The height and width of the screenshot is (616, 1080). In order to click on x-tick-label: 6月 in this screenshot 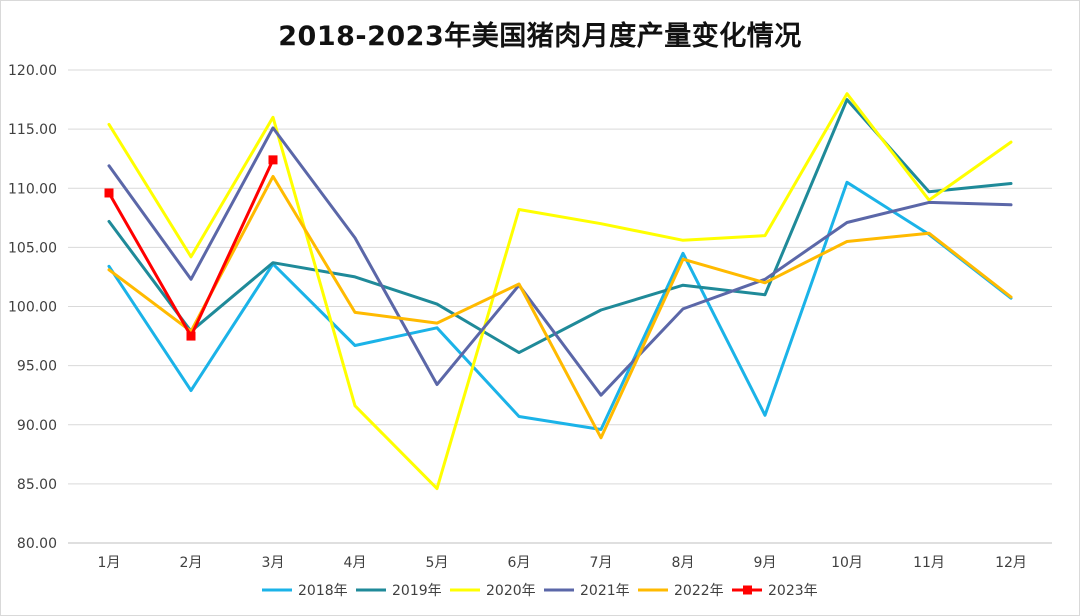, I will do `click(519, 563)`.